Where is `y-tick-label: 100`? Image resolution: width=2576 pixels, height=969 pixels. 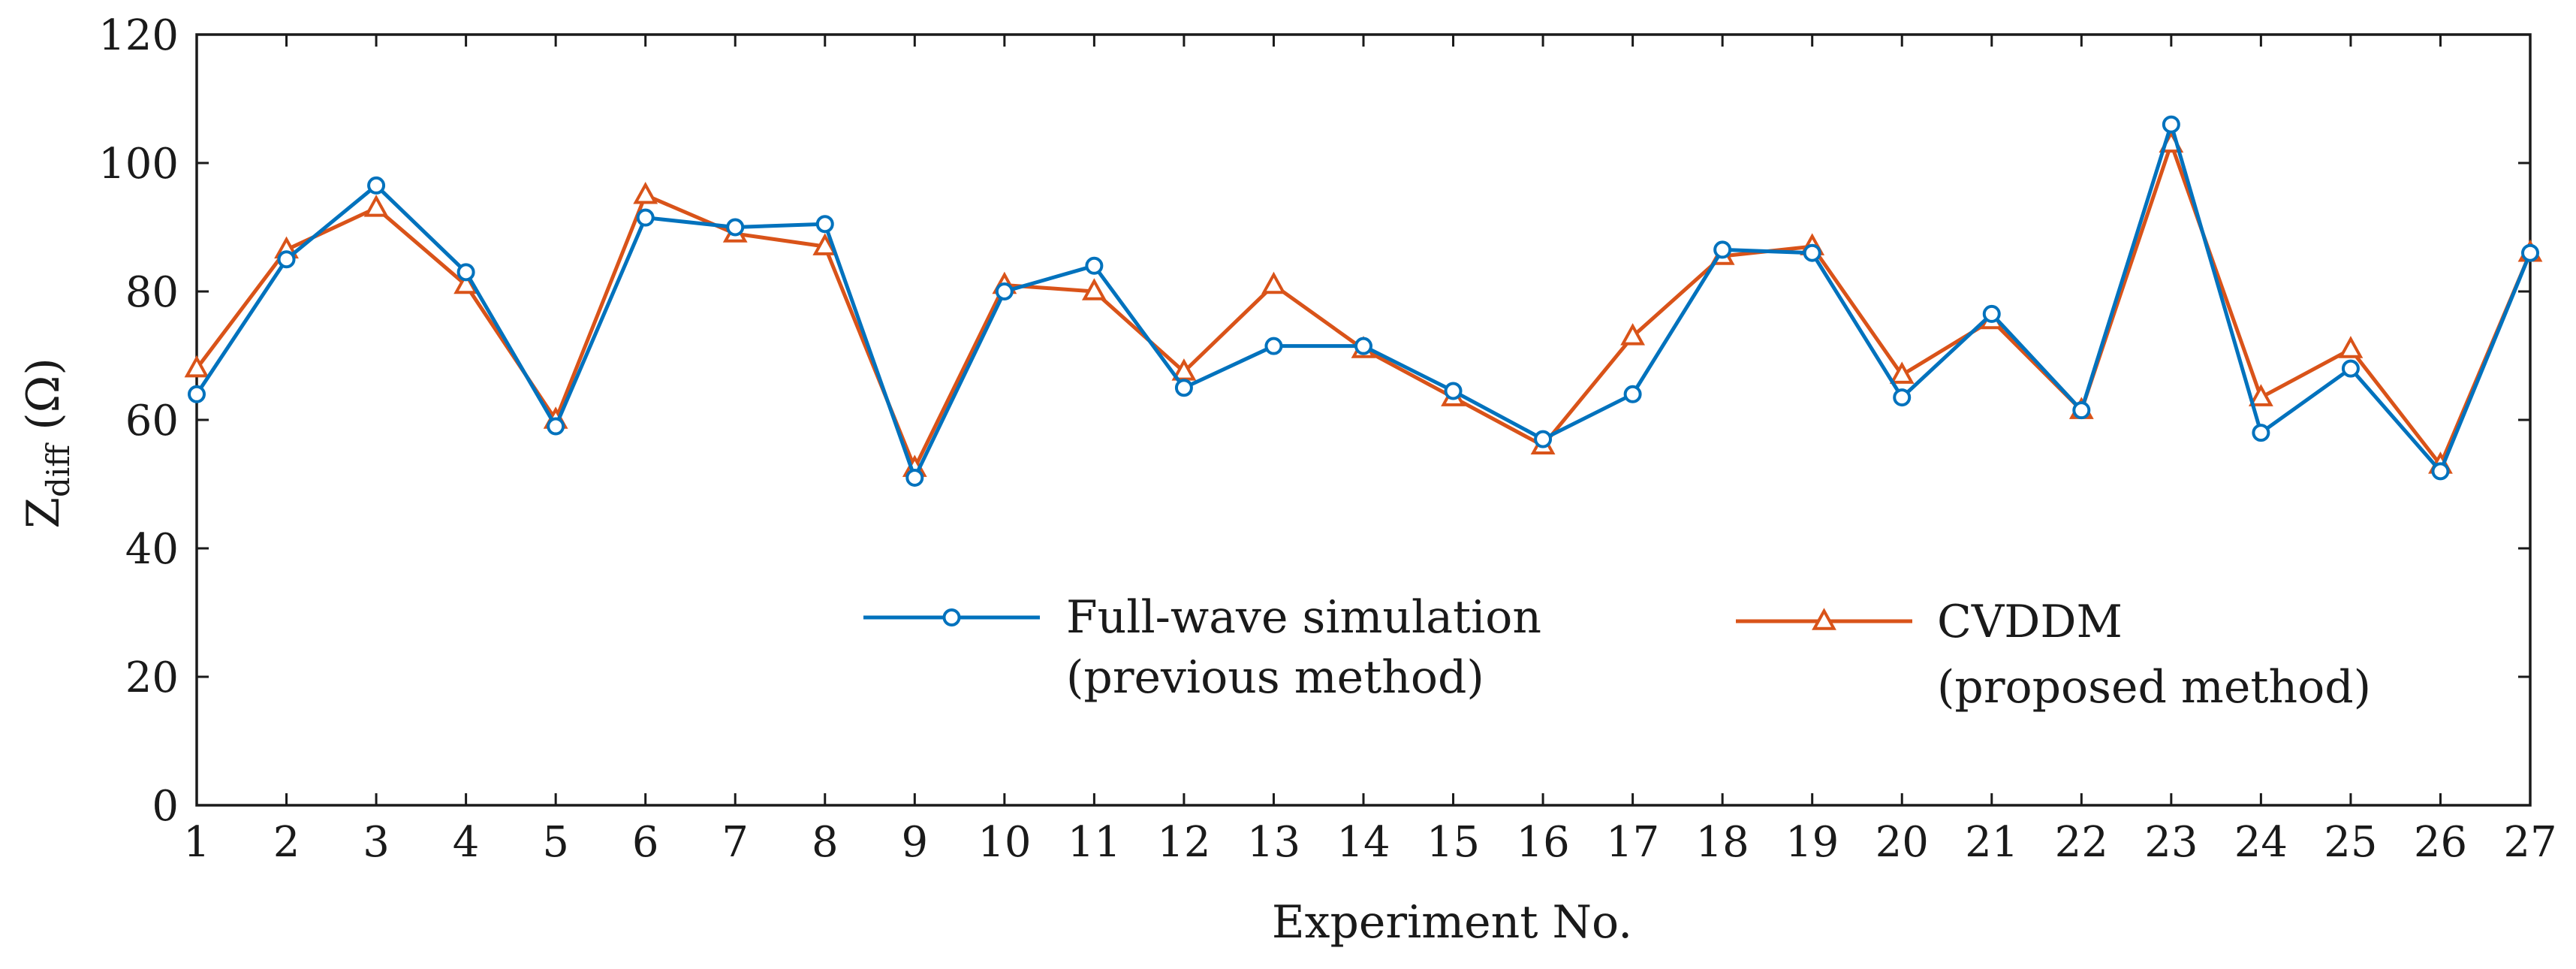
y-tick-label: 100 is located at coordinates (138, 164).